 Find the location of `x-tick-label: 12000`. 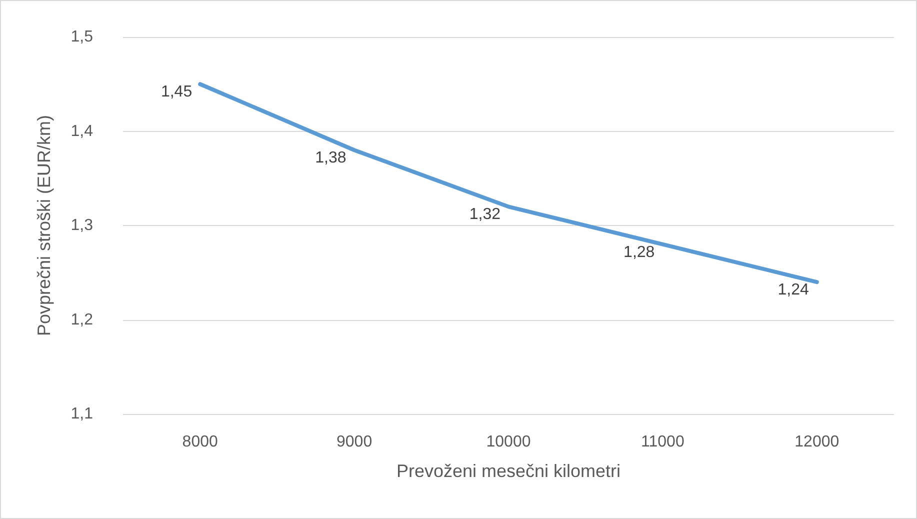

x-tick-label: 12000 is located at coordinates (817, 442).